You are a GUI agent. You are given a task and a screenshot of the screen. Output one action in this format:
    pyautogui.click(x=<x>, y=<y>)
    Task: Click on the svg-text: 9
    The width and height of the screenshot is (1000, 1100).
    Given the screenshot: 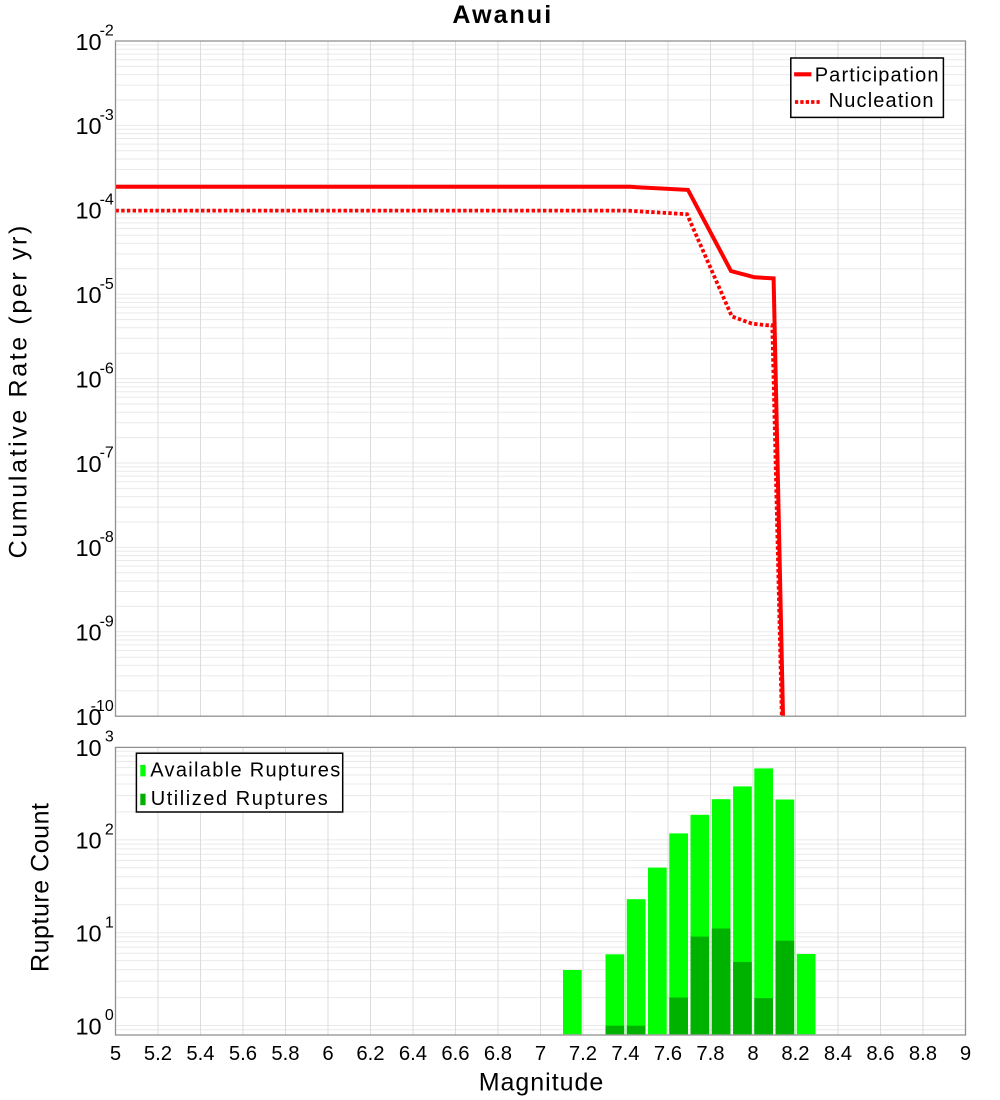 What is the action you would take?
    pyautogui.click(x=965, y=1054)
    